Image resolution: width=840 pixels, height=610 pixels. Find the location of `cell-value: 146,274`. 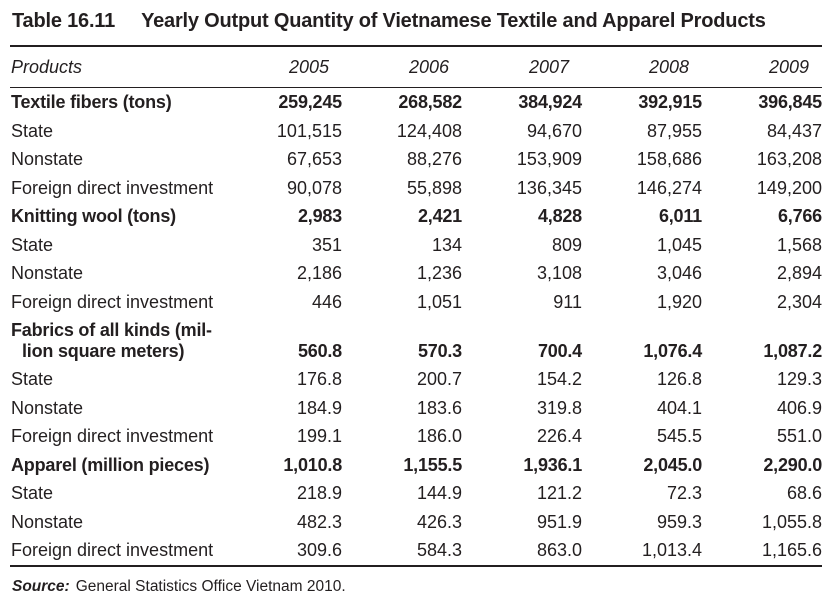

cell-value: 146,274 is located at coordinates (669, 187).